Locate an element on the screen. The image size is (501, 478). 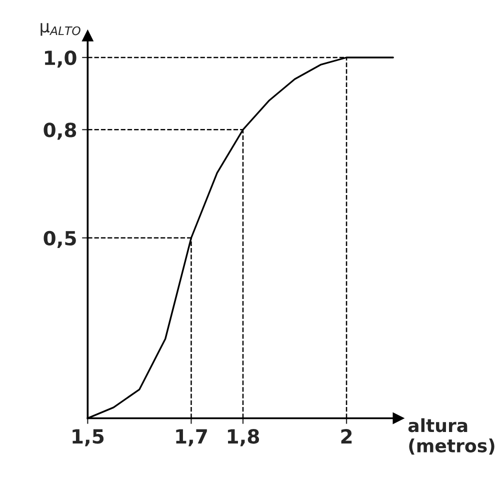
x-tick-label: 2 is located at coordinates (346, 436).